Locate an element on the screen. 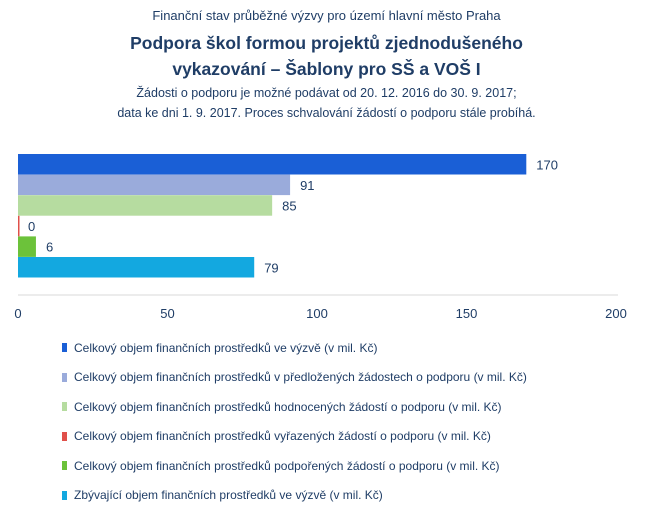 Image resolution: width=653 pixels, height=514 pixels. bar-value-label: 85 is located at coordinates (289, 205).